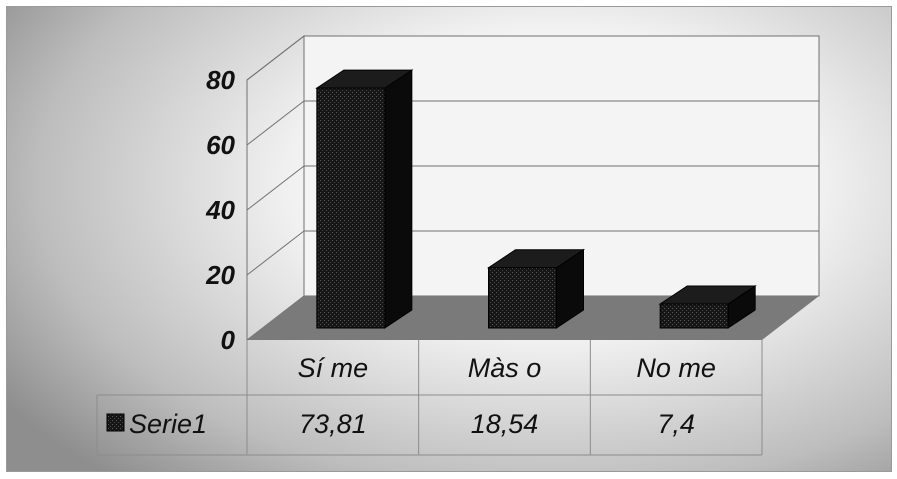  I want to click on y-tick-label: 40, so click(220, 210).